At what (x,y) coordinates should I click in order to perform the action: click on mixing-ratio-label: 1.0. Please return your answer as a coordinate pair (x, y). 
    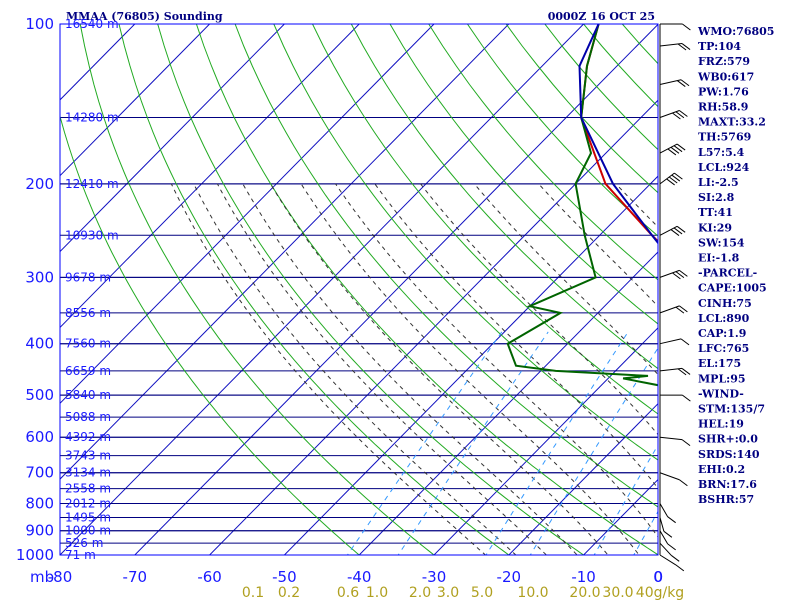
    Looking at the image, I should click on (377, 592).